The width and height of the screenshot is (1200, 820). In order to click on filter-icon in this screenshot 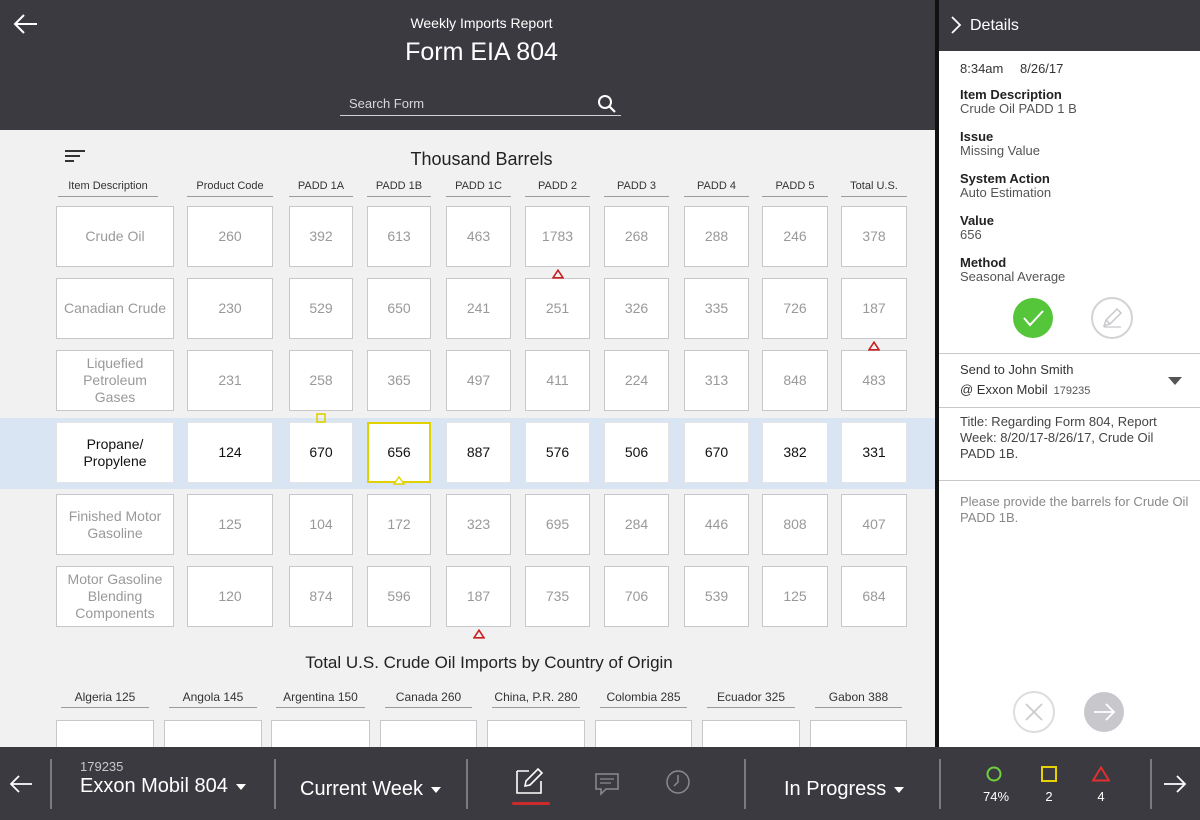, I will do `click(75, 156)`.